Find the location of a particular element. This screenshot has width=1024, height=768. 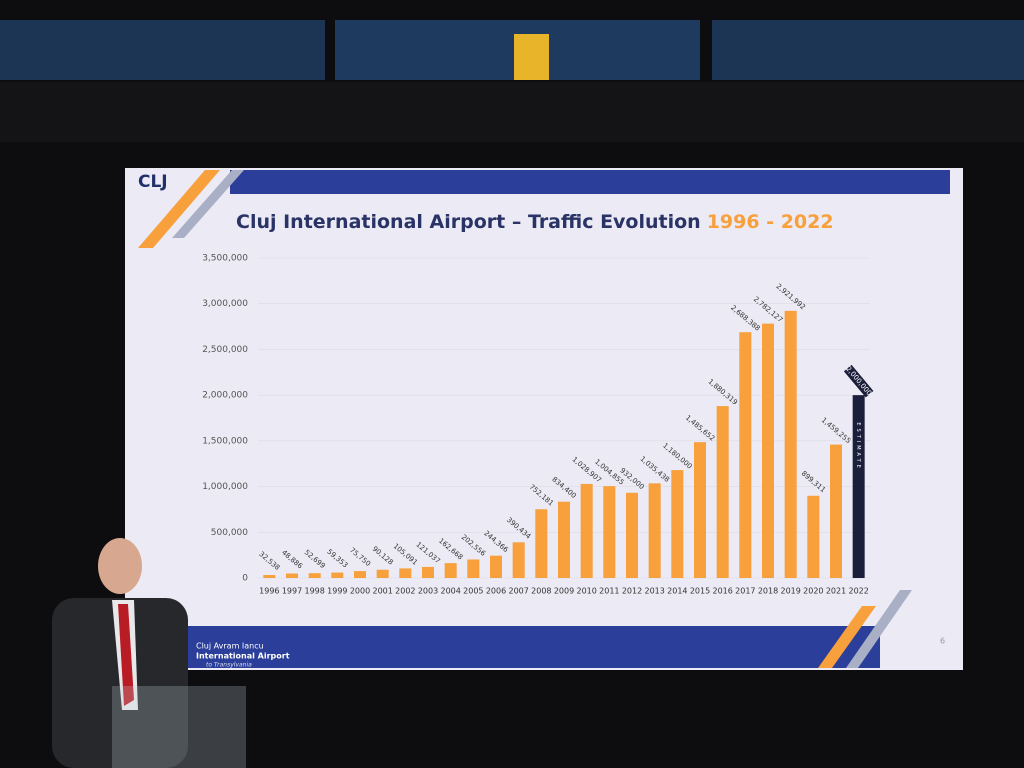

speaker-tie is located at coordinates (126, 655).